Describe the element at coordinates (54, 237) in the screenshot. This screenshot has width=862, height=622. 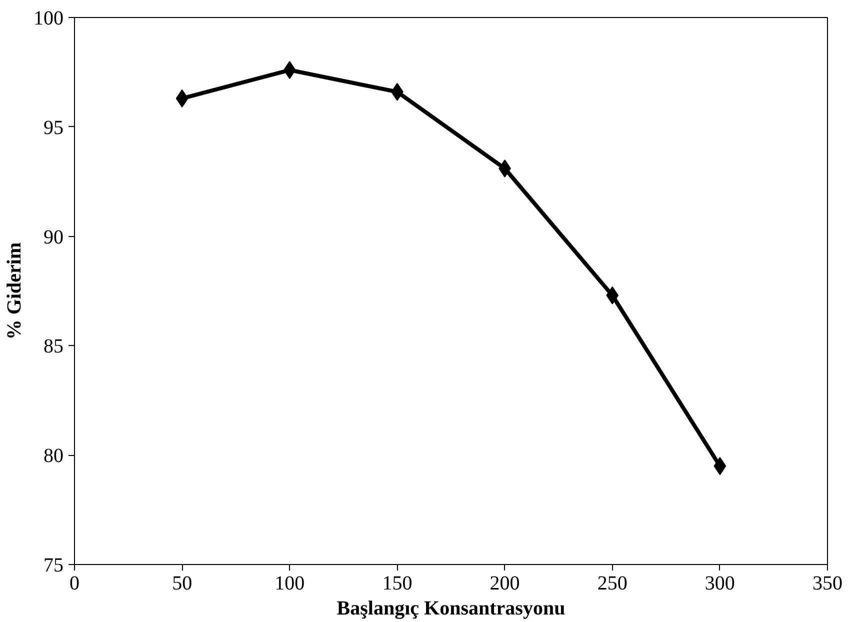
I see `y-tick-label: 90` at that location.